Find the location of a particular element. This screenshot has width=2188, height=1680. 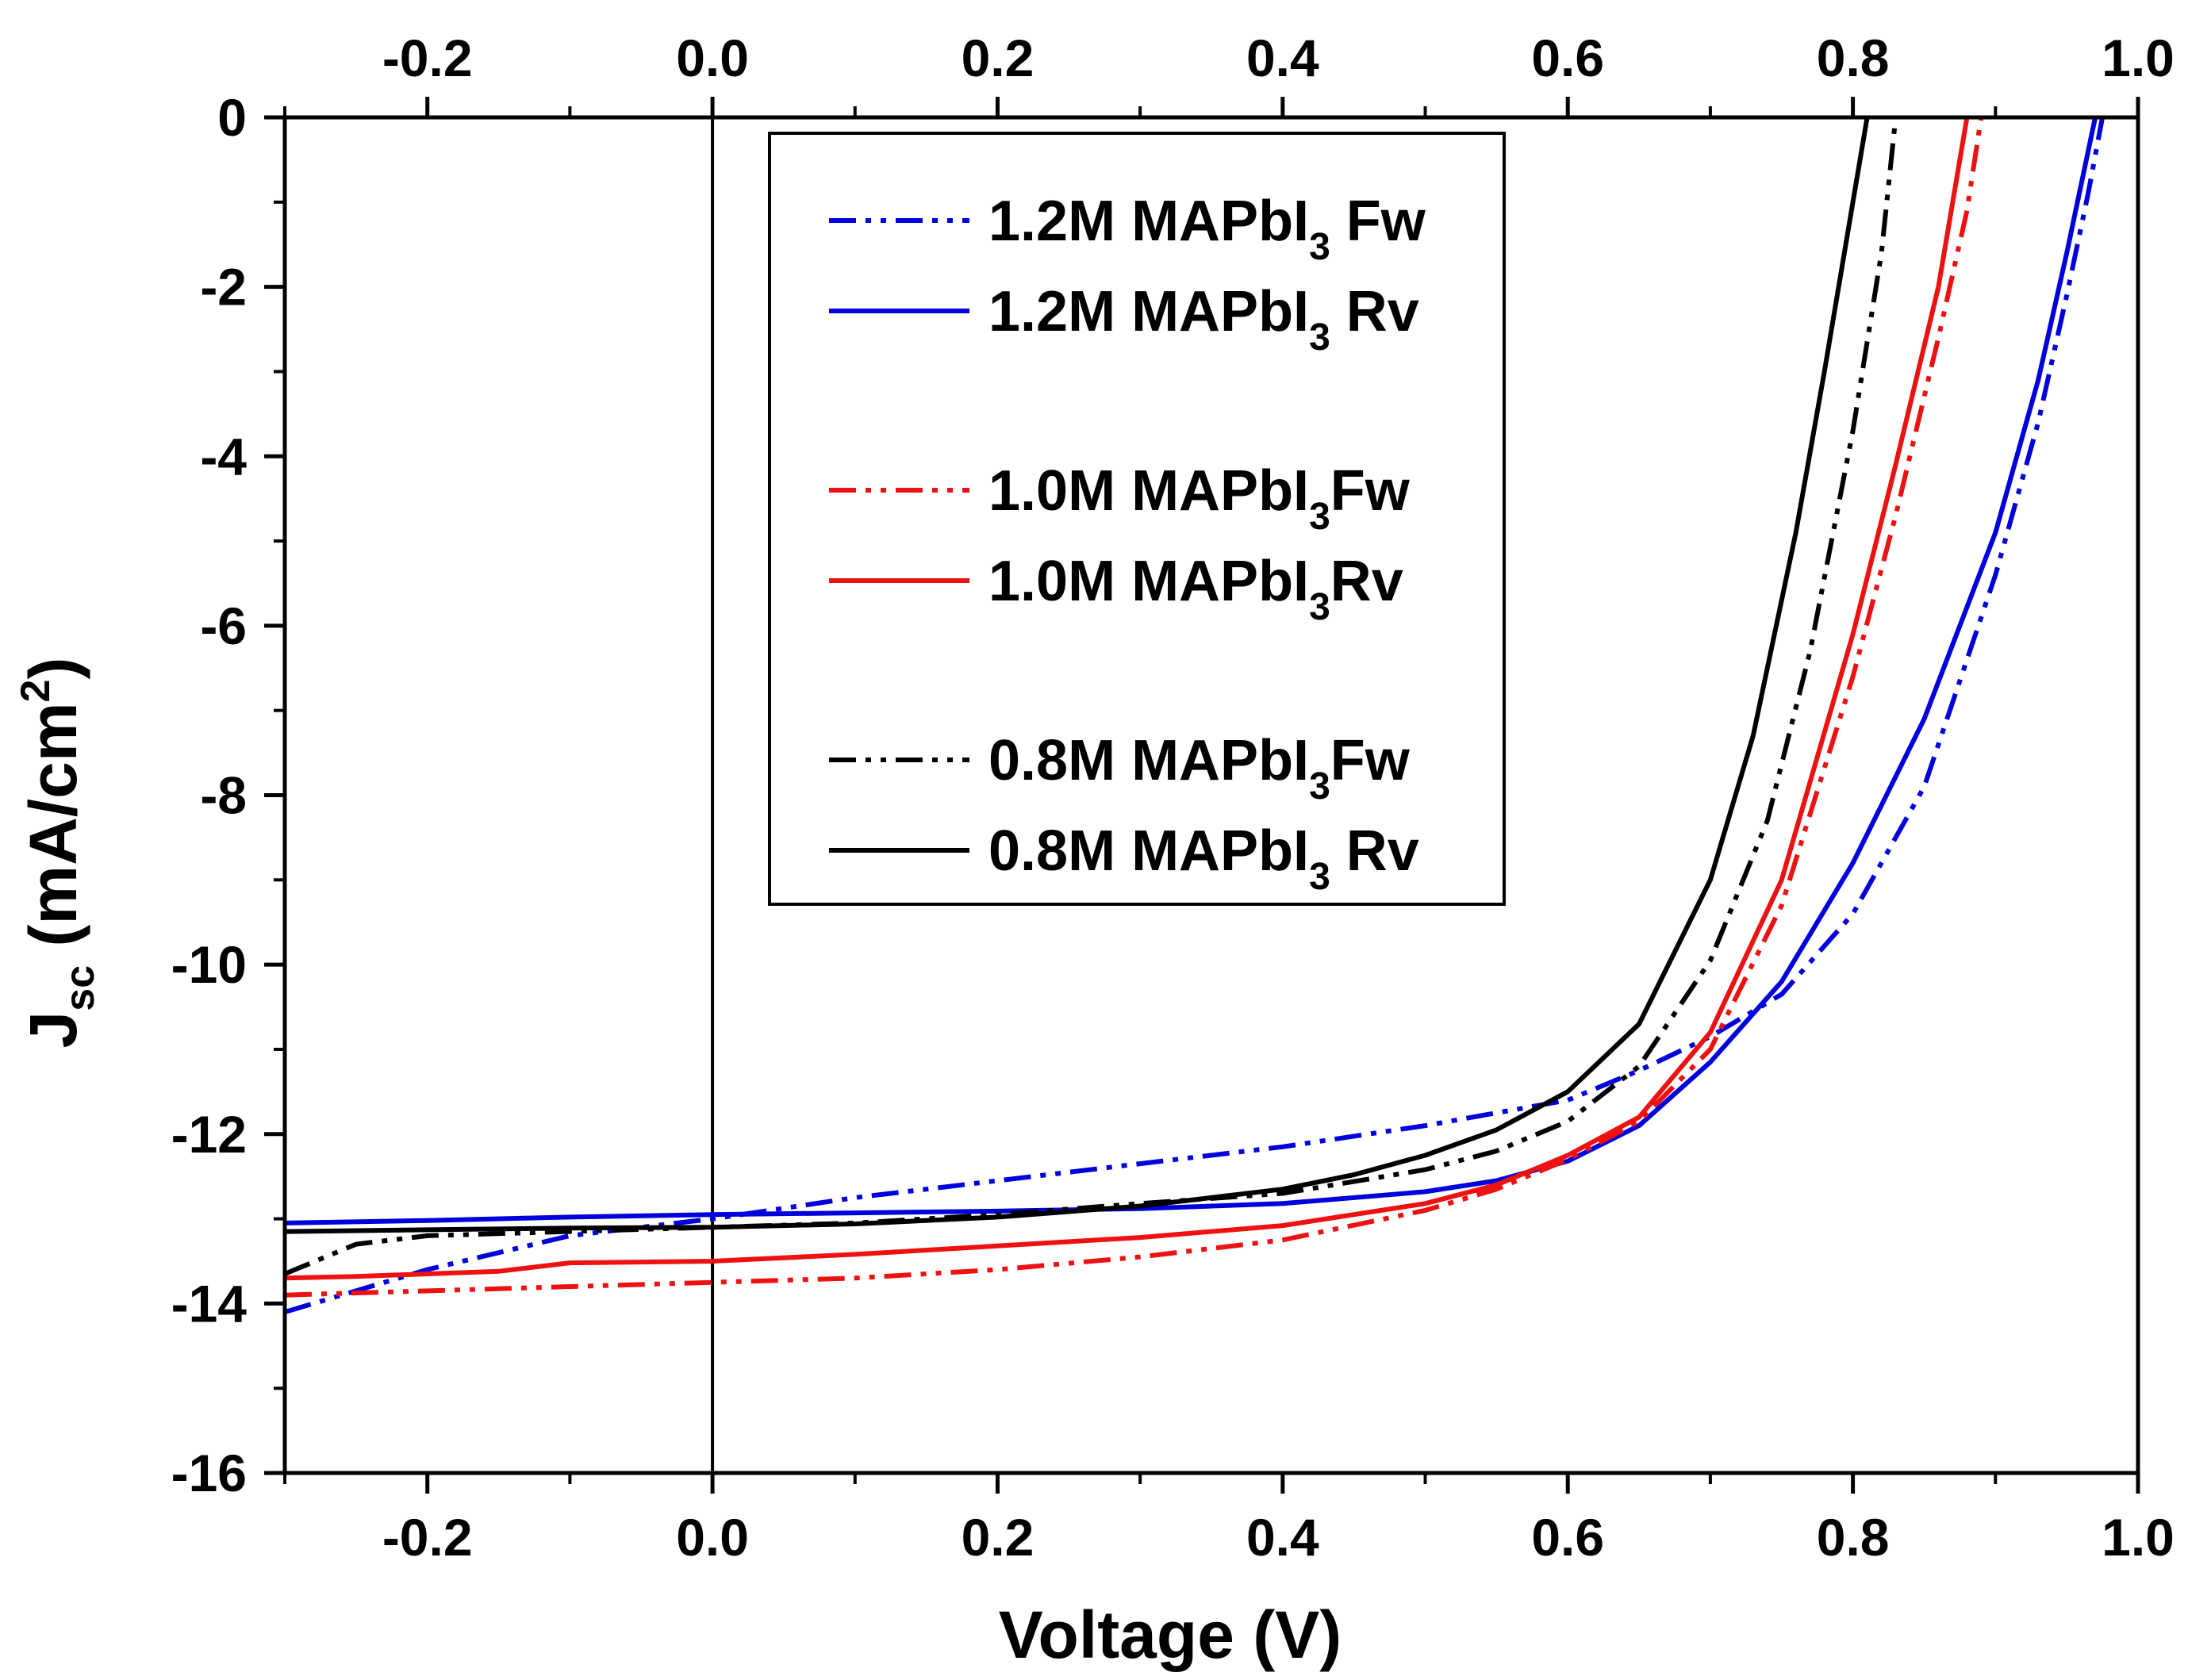

legend-label-s10rv: 1.0M MAPbI3Rv is located at coordinates (1195, 589).